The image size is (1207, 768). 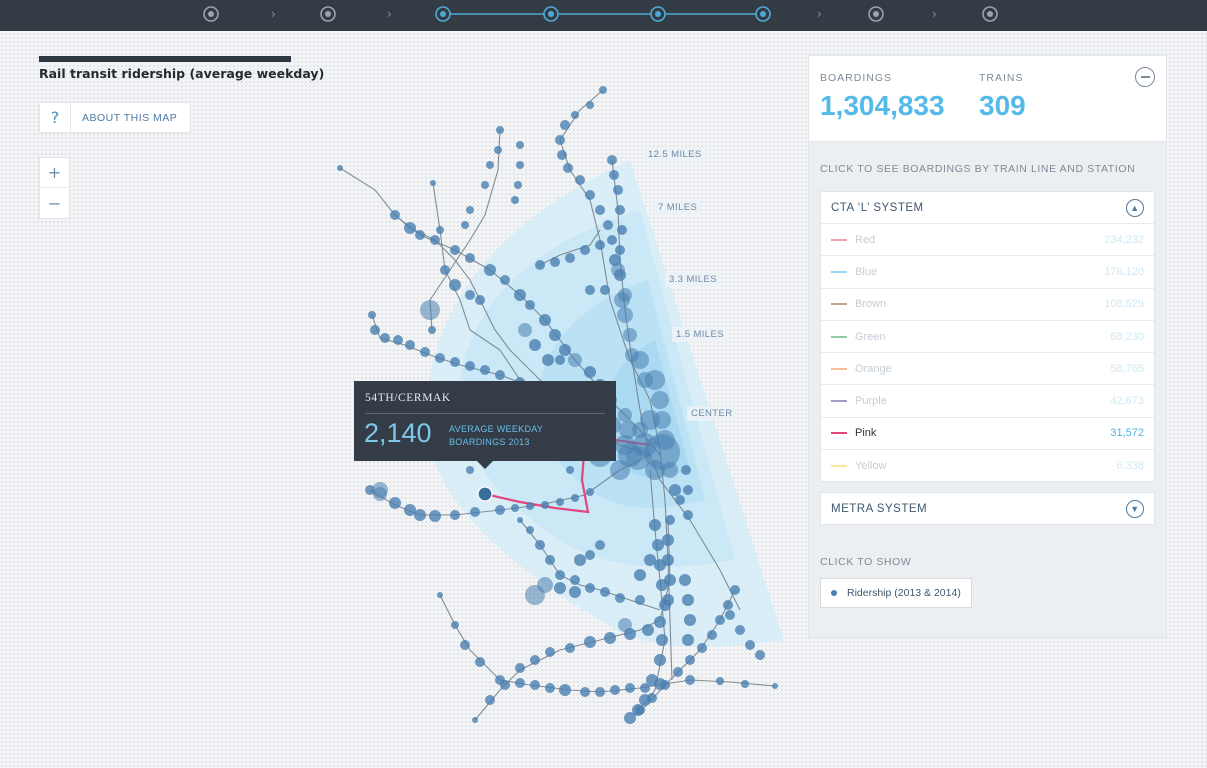 What do you see at coordinates (896, 593) in the screenshot?
I see `ridership-toggle: Ridership (2013 & 2014)` at bounding box center [896, 593].